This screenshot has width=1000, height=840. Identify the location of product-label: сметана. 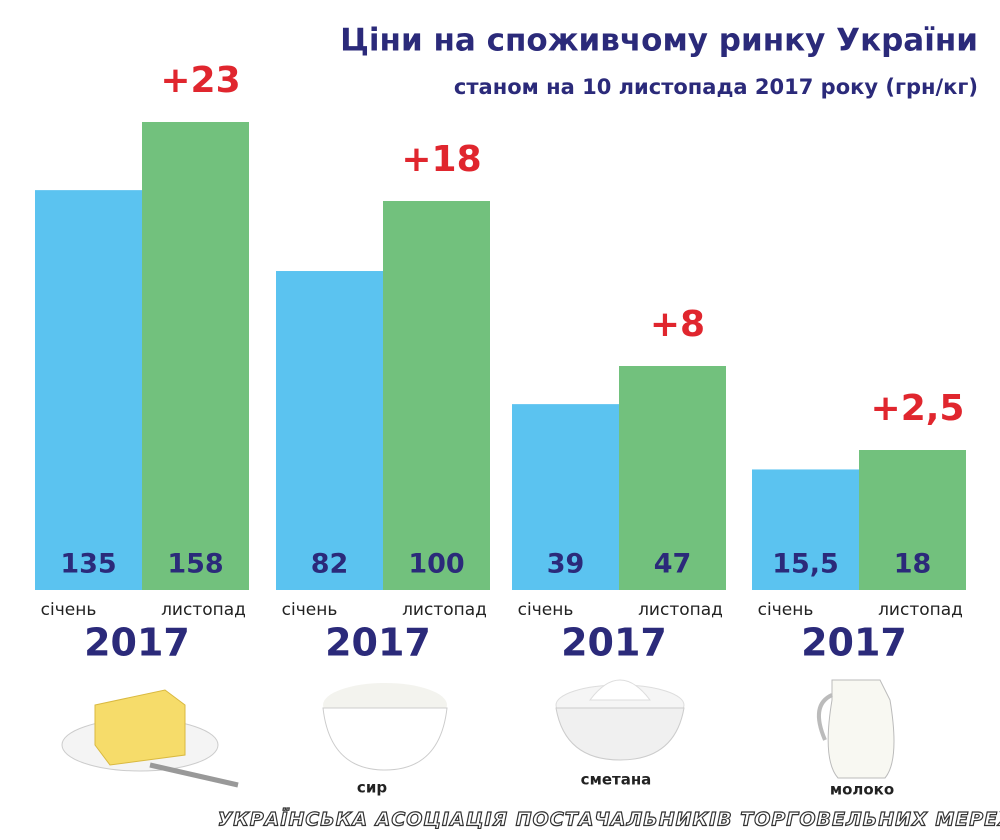
(616, 780).